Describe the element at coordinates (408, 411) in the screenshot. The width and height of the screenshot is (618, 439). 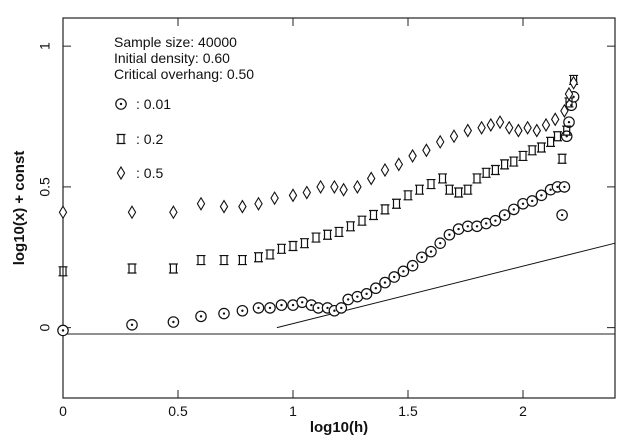
I see `x-tick-label: 1.5` at that location.